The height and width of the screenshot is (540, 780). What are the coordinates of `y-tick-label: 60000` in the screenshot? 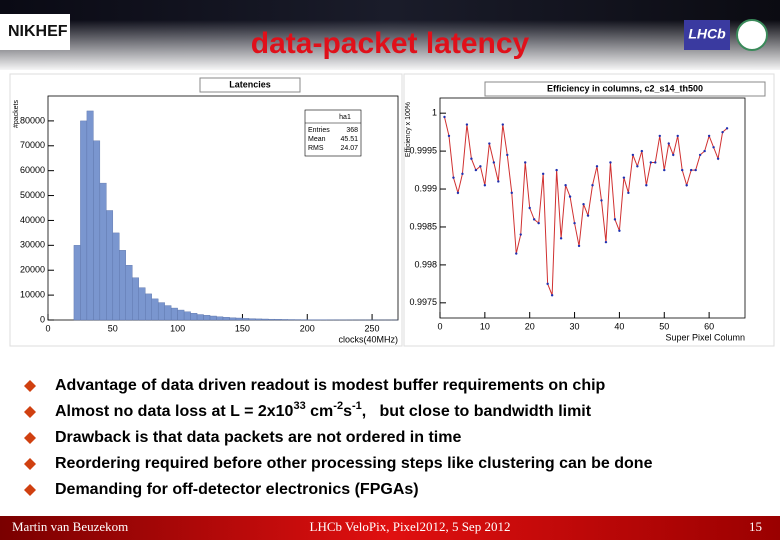 It's located at (32, 170).